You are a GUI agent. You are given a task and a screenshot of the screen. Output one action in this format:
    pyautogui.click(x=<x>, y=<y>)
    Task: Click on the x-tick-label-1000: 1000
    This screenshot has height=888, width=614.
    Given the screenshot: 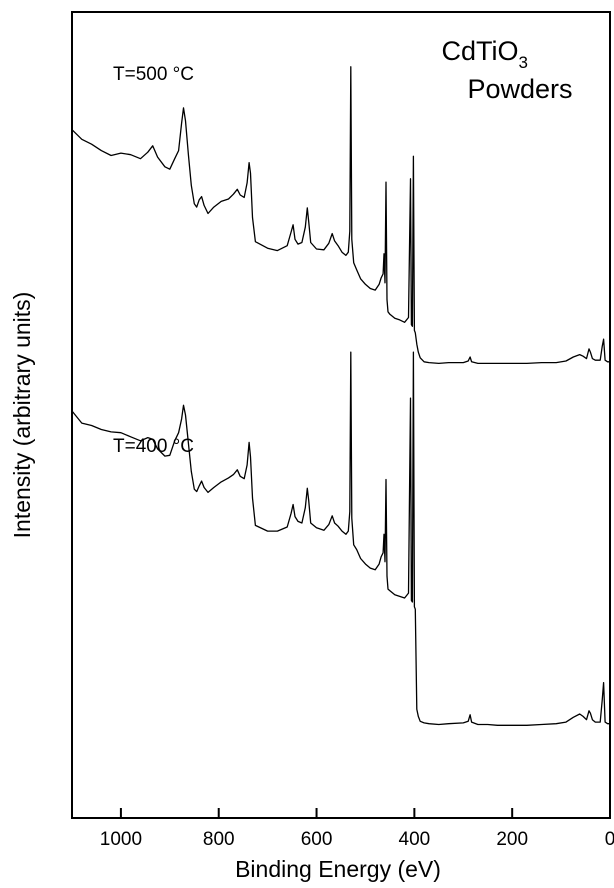 What is the action you would take?
    pyautogui.click(x=121, y=839)
    